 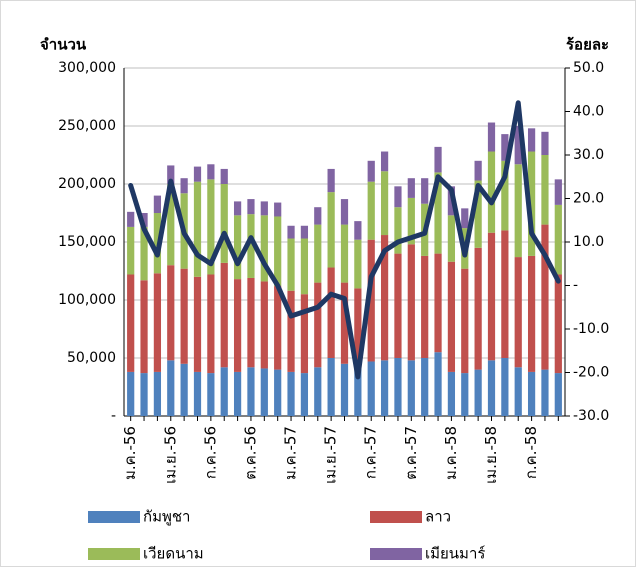 What do you see at coordinates (291, 453) in the screenshot?
I see `x-tick-label: ม.ค.-57` at bounding box center [291, 453].